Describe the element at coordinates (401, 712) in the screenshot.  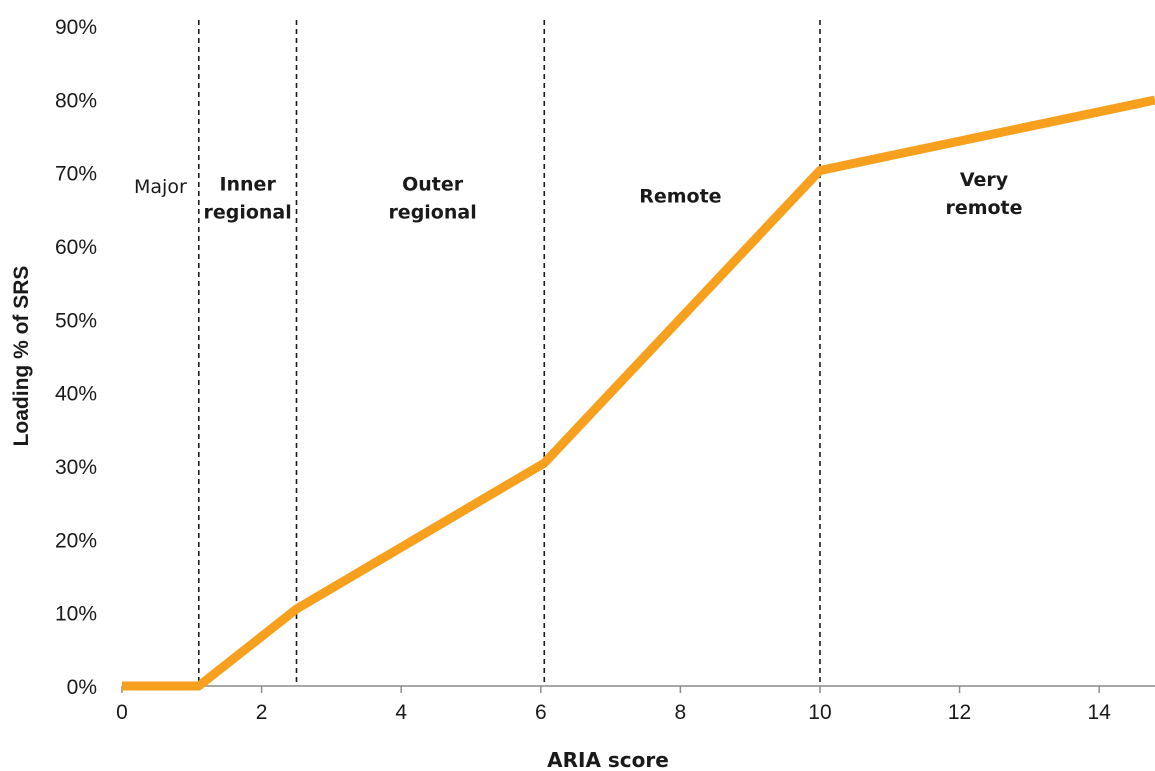
I see `x-tick-label: 4` at that location.